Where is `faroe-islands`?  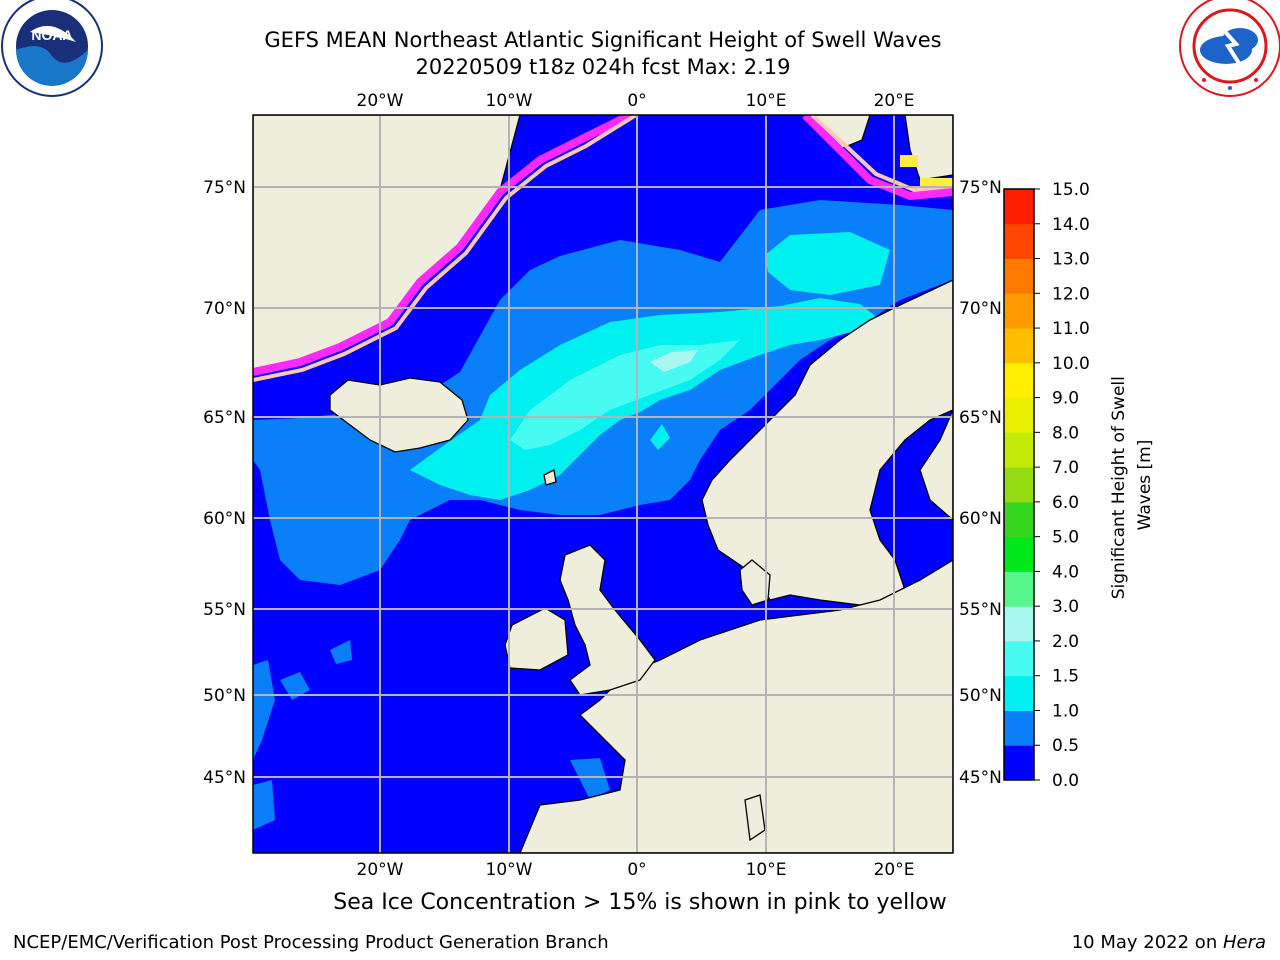 faroe-islands is located at coordinates (550, 477).